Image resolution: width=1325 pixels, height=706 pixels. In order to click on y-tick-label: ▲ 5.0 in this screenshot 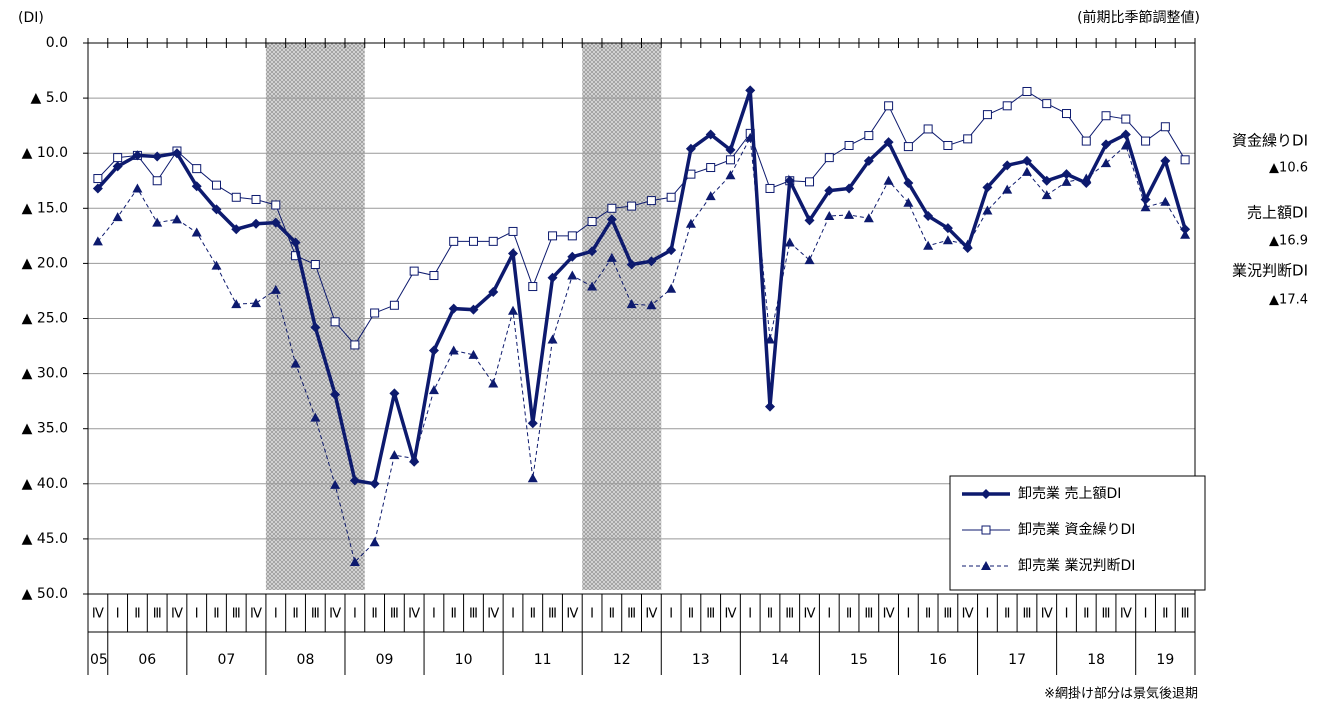, I will do `click(49, 98)`.